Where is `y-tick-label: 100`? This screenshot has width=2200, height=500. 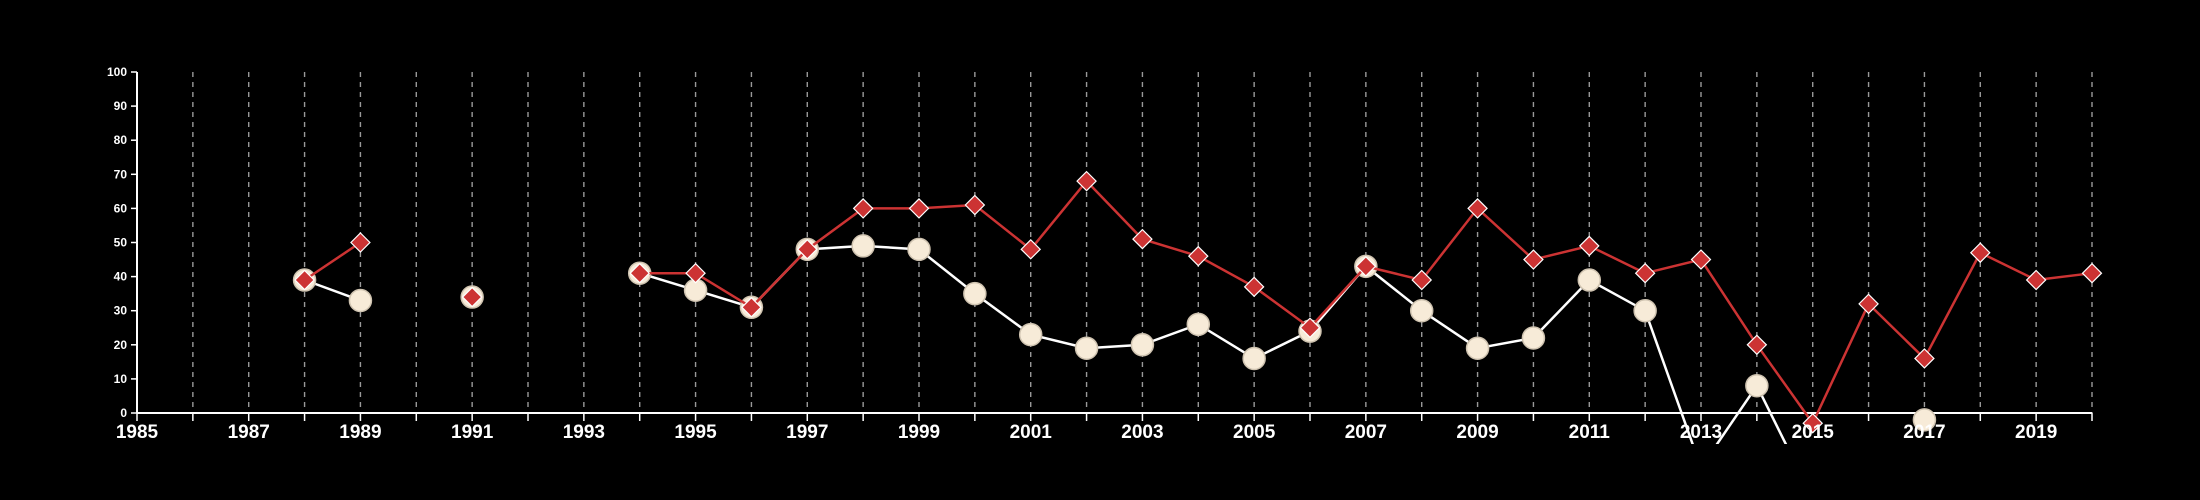 y-tick-label: 100 is located at coordinates (117, 72).